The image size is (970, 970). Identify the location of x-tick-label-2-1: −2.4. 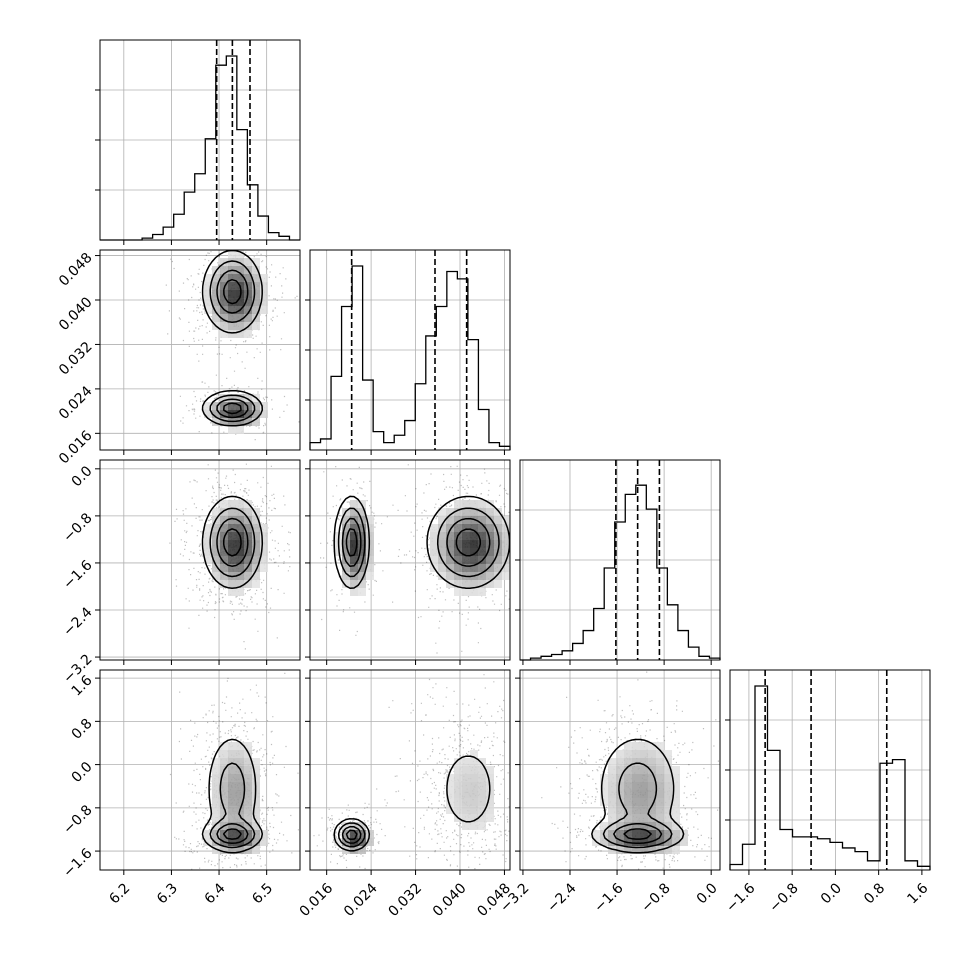
(561, 897).